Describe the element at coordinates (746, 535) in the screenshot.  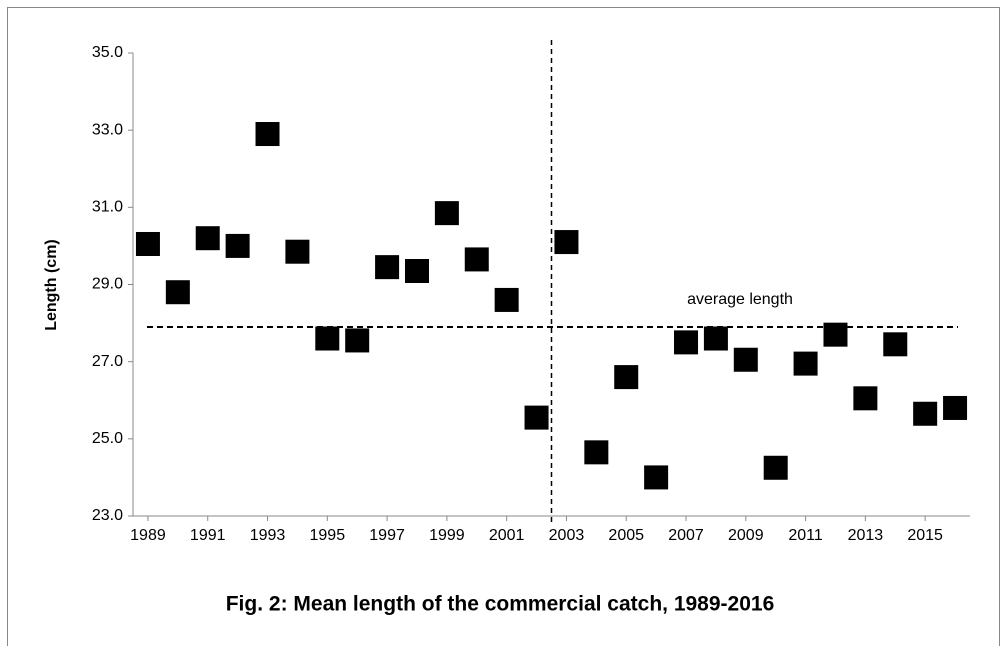
I see `x-tick-label: 2009` at that location.